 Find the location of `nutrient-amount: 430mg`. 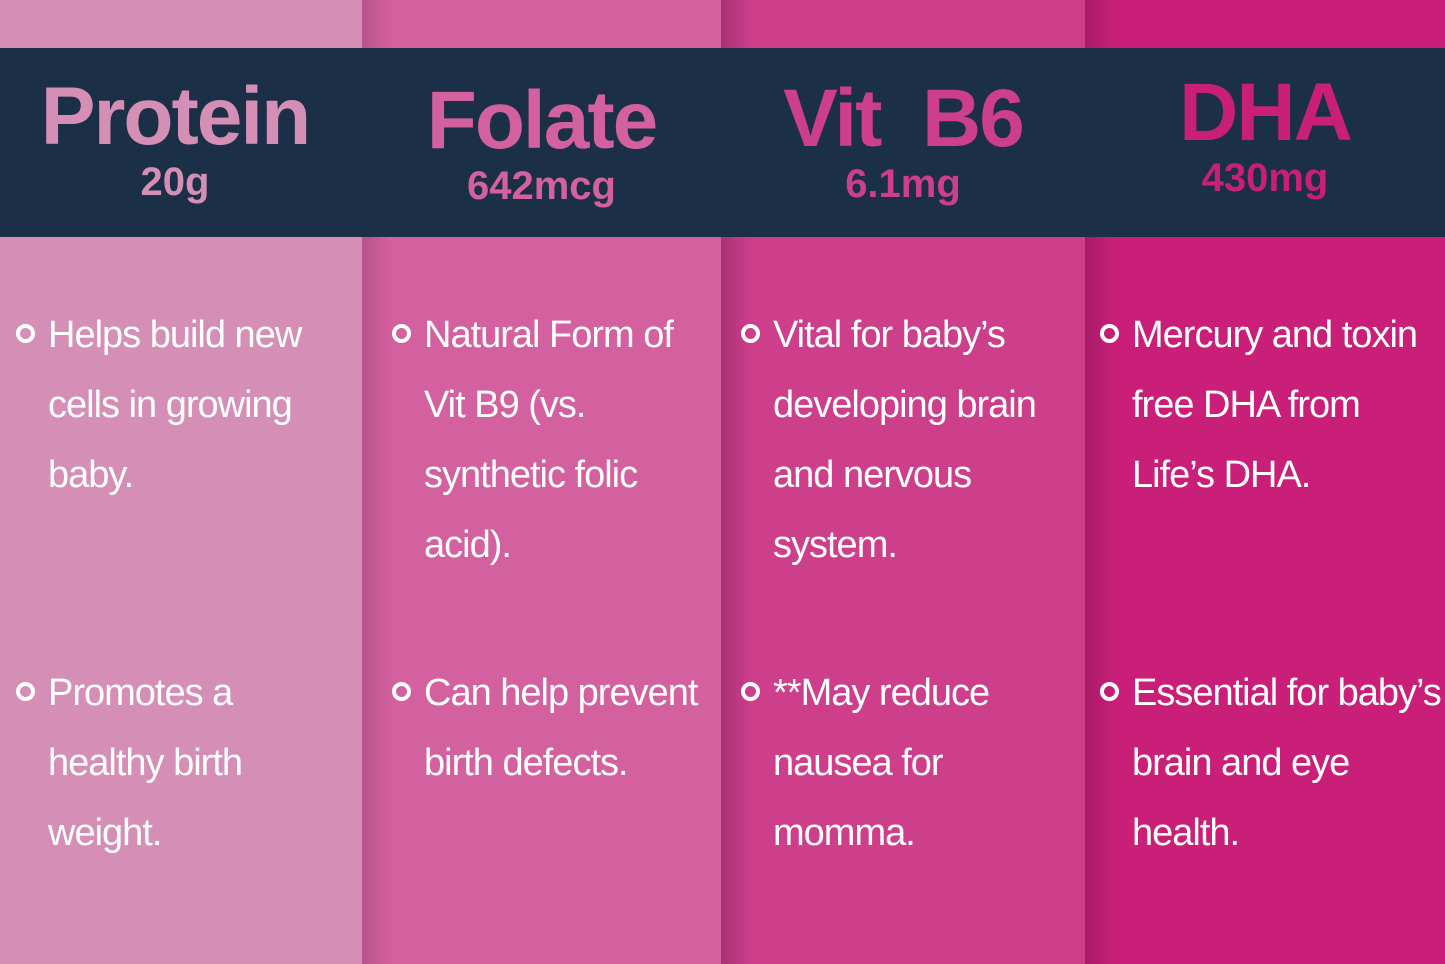

nutrient-amount: 430mg is located at coordinates (1265, 178).